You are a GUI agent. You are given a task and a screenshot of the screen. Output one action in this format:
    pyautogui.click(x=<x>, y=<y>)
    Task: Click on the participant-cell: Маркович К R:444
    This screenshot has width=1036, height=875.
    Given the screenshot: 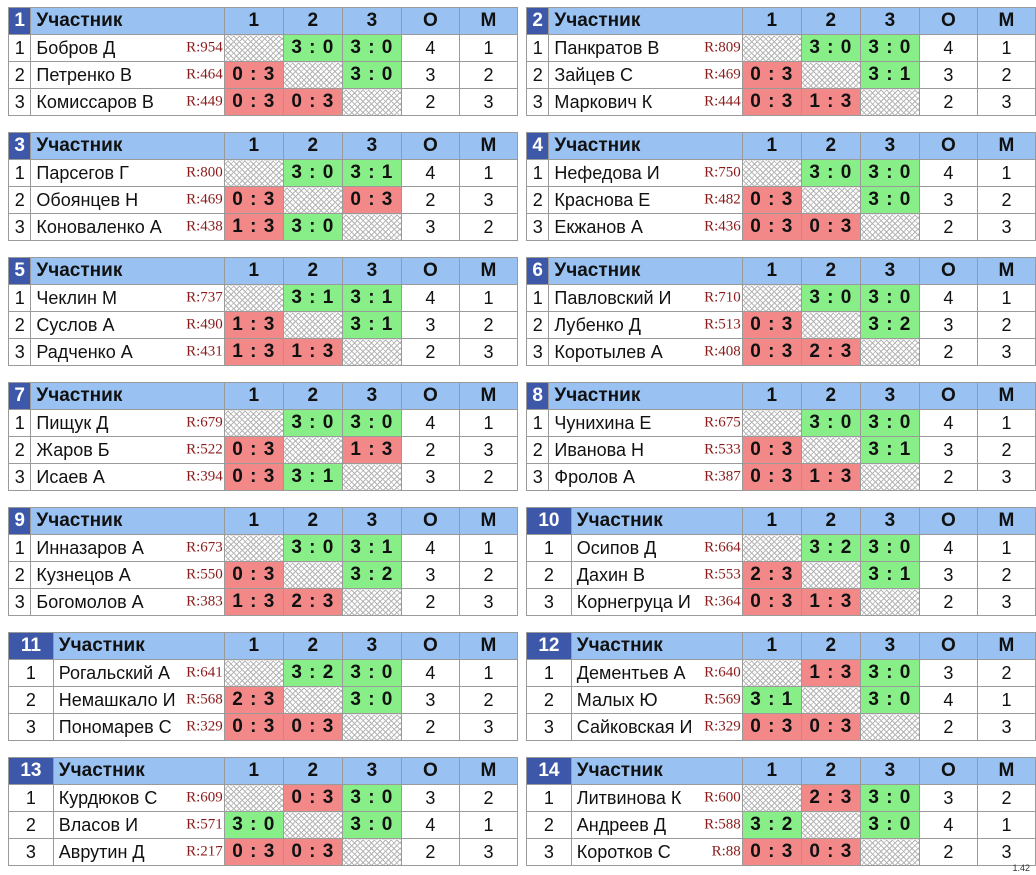 What is the action you would take?
    pyautogui.click(x=645, y=102)
    